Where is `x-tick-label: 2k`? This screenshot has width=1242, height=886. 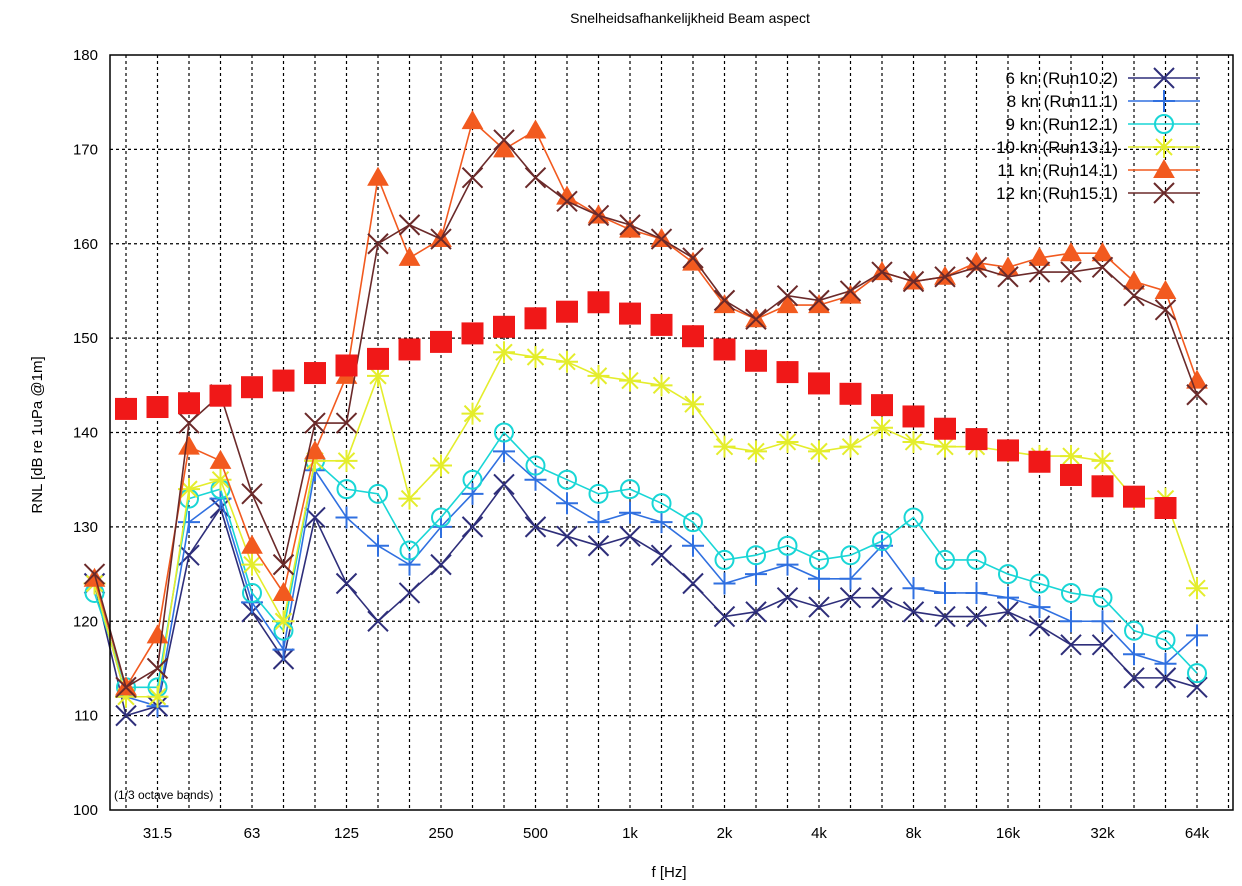 x-tick-label: 2k is located at coordinates (725, 833).